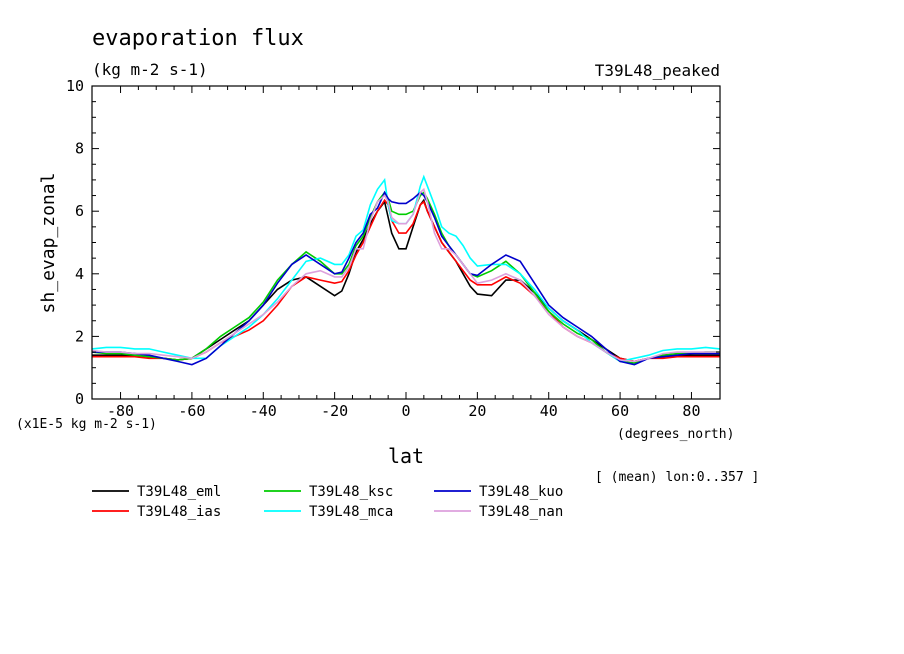 Image resolution: width=904 pixels, height=654 pixels. Describe the element at coordinates (677, 477) in the screenshot. I see `mean-note: [ (mean) lon:0..357 ]` at that location.